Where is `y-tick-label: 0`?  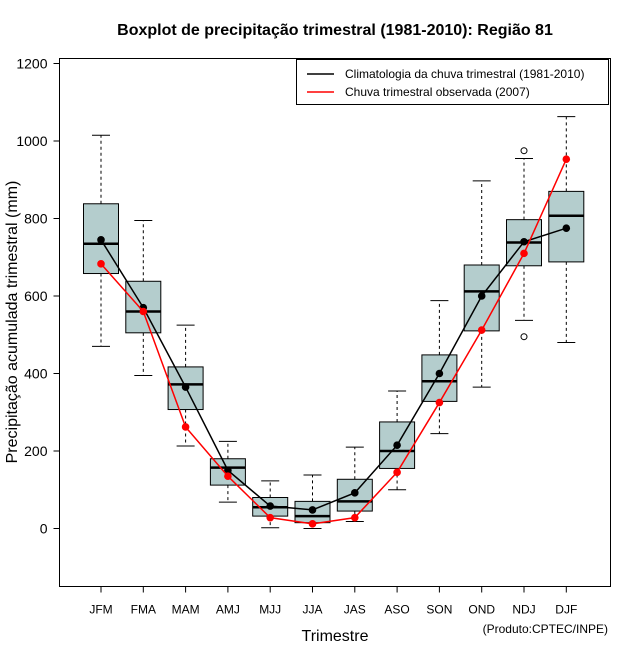 y-tick-label: 0 is located at coordinates (44, 529).